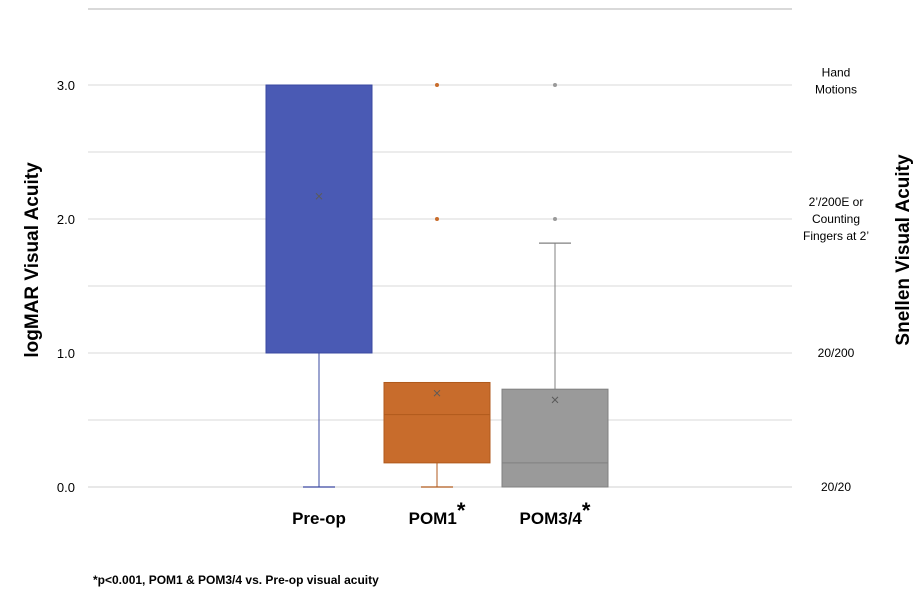  I want to click on category-label: Pre-op, so click(319, 518).